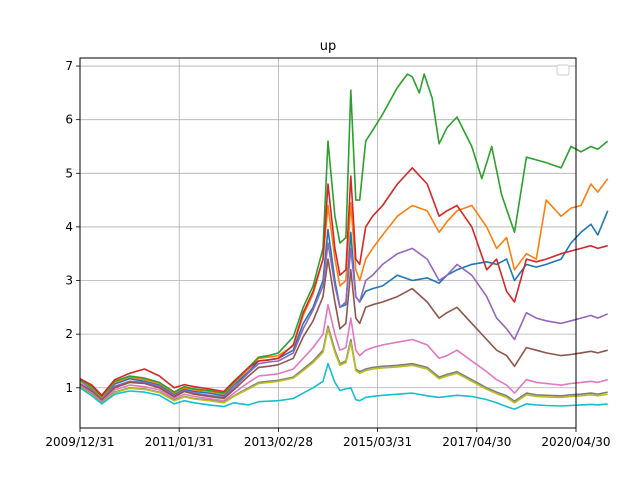 The height and width of the screenshot is (484, 640). Describe the element at coordinates (328, 46) in the screenshot. I see `chart-title: up` at that location.